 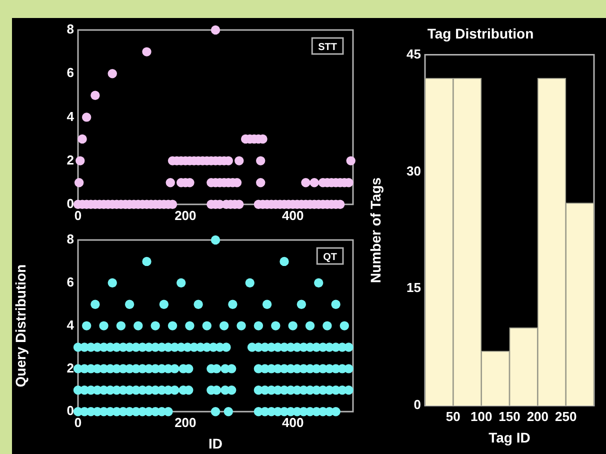 I want to click on y-tick-label: 45, so click(x=413, y=54).